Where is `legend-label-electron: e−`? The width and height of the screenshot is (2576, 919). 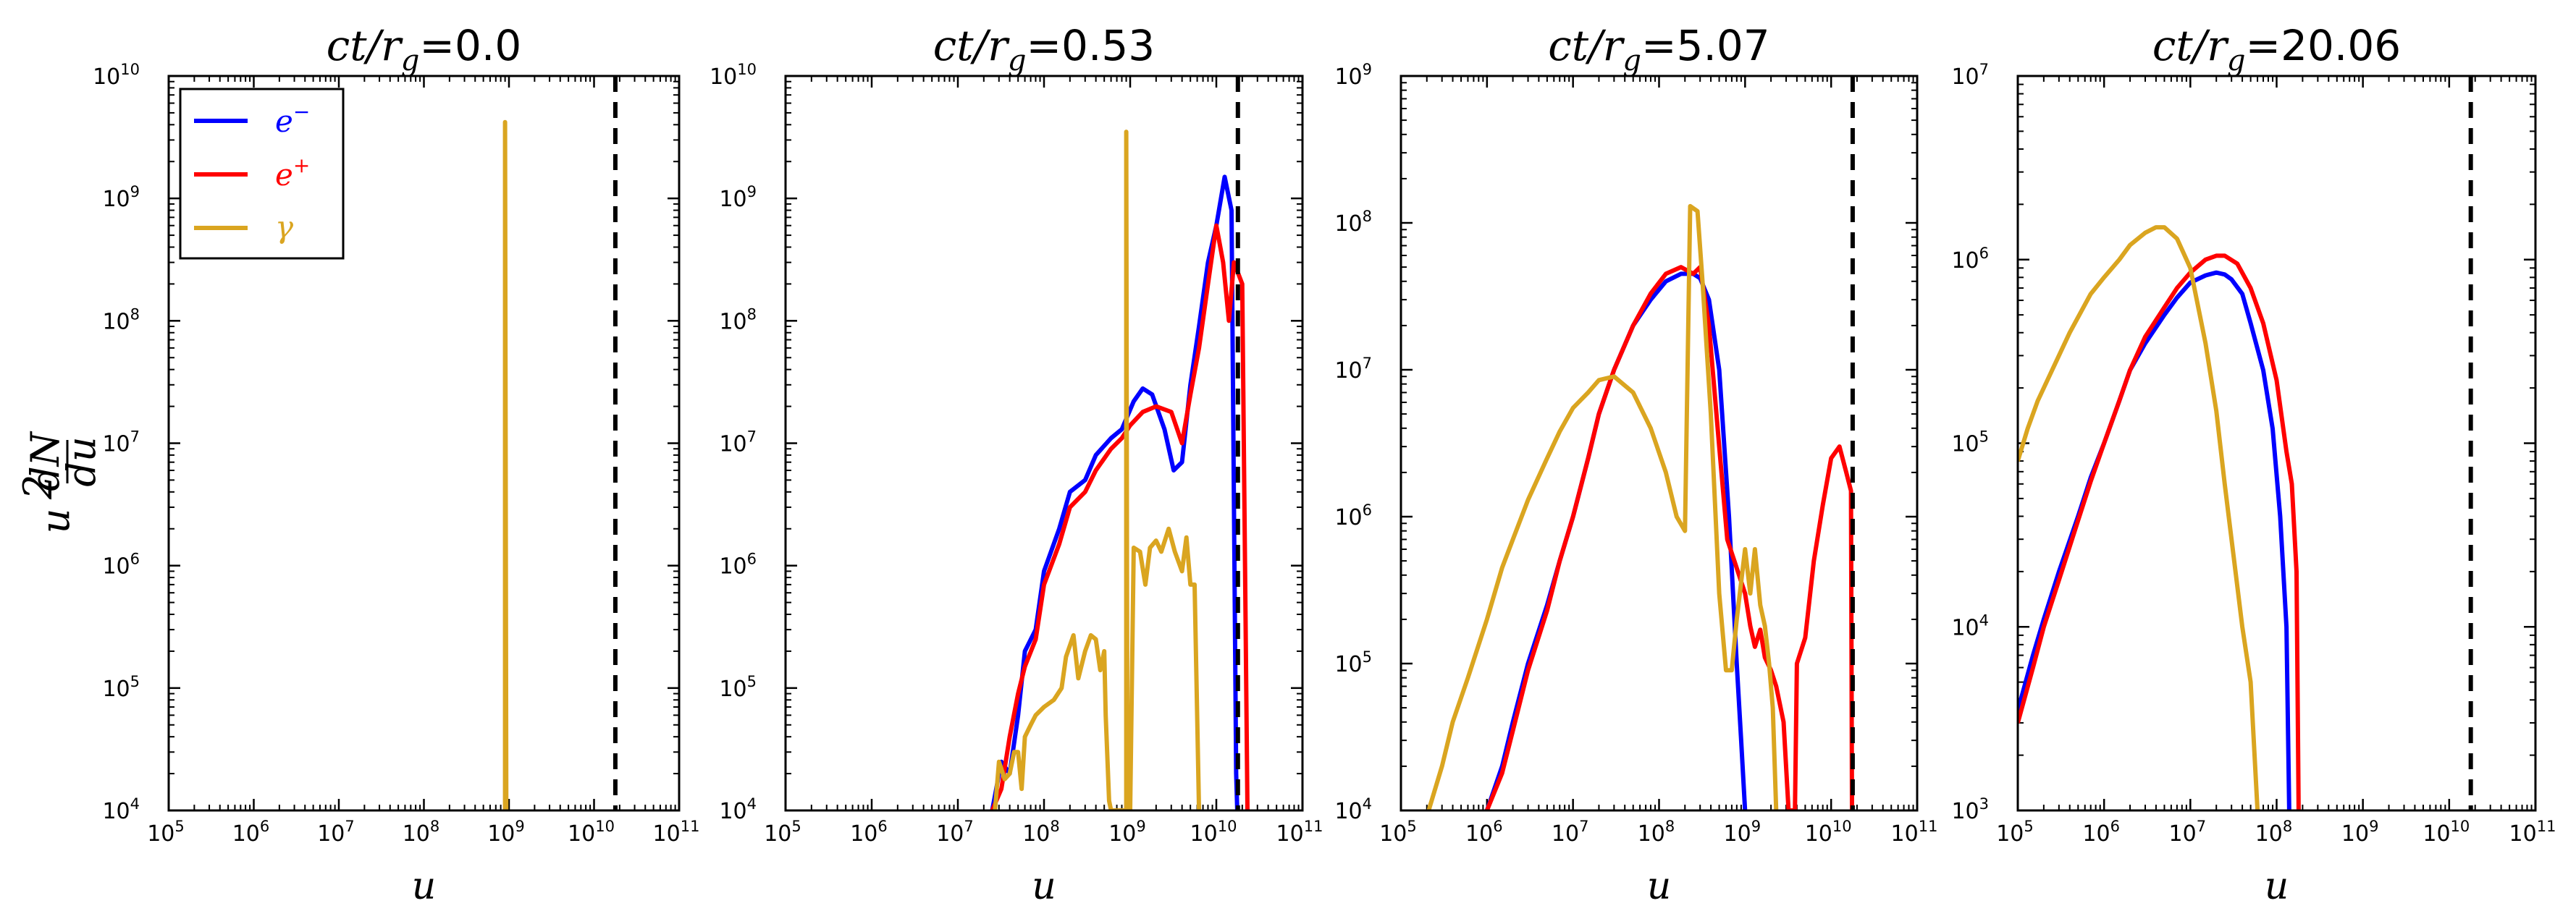
legend-label-electron: e− is located at coordinates (292, 120).